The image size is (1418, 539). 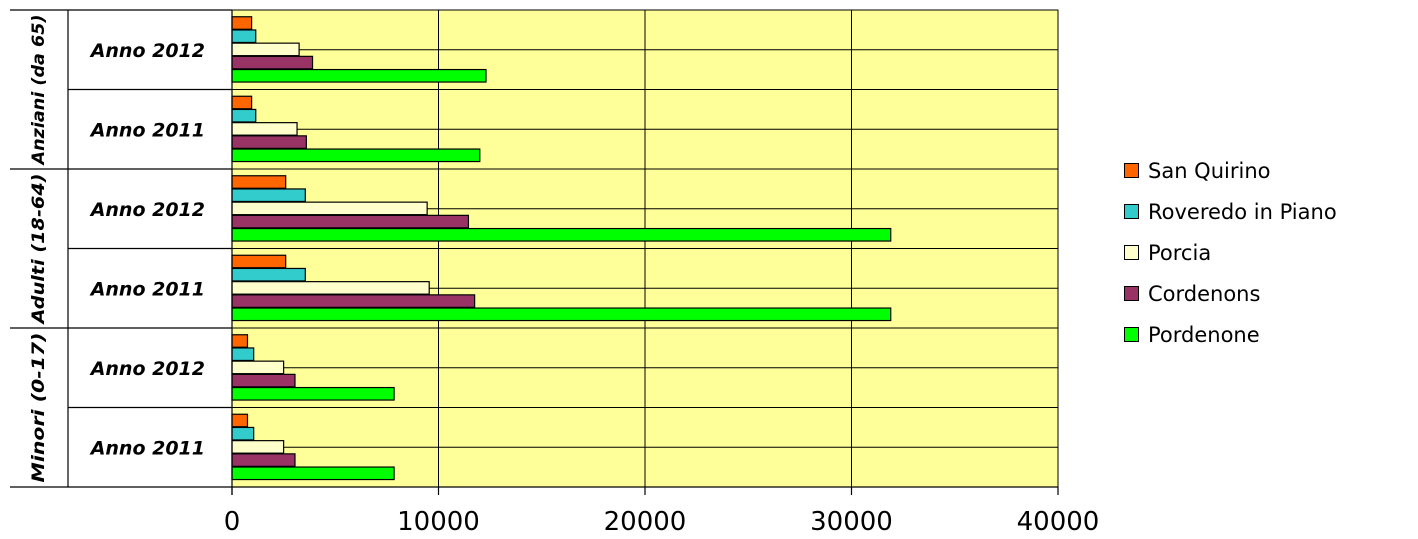 What do you see at coordinates (1204, 293) in the screenshot?
I see `legend-label: Cordenons` at bounding box center [1204, 293].